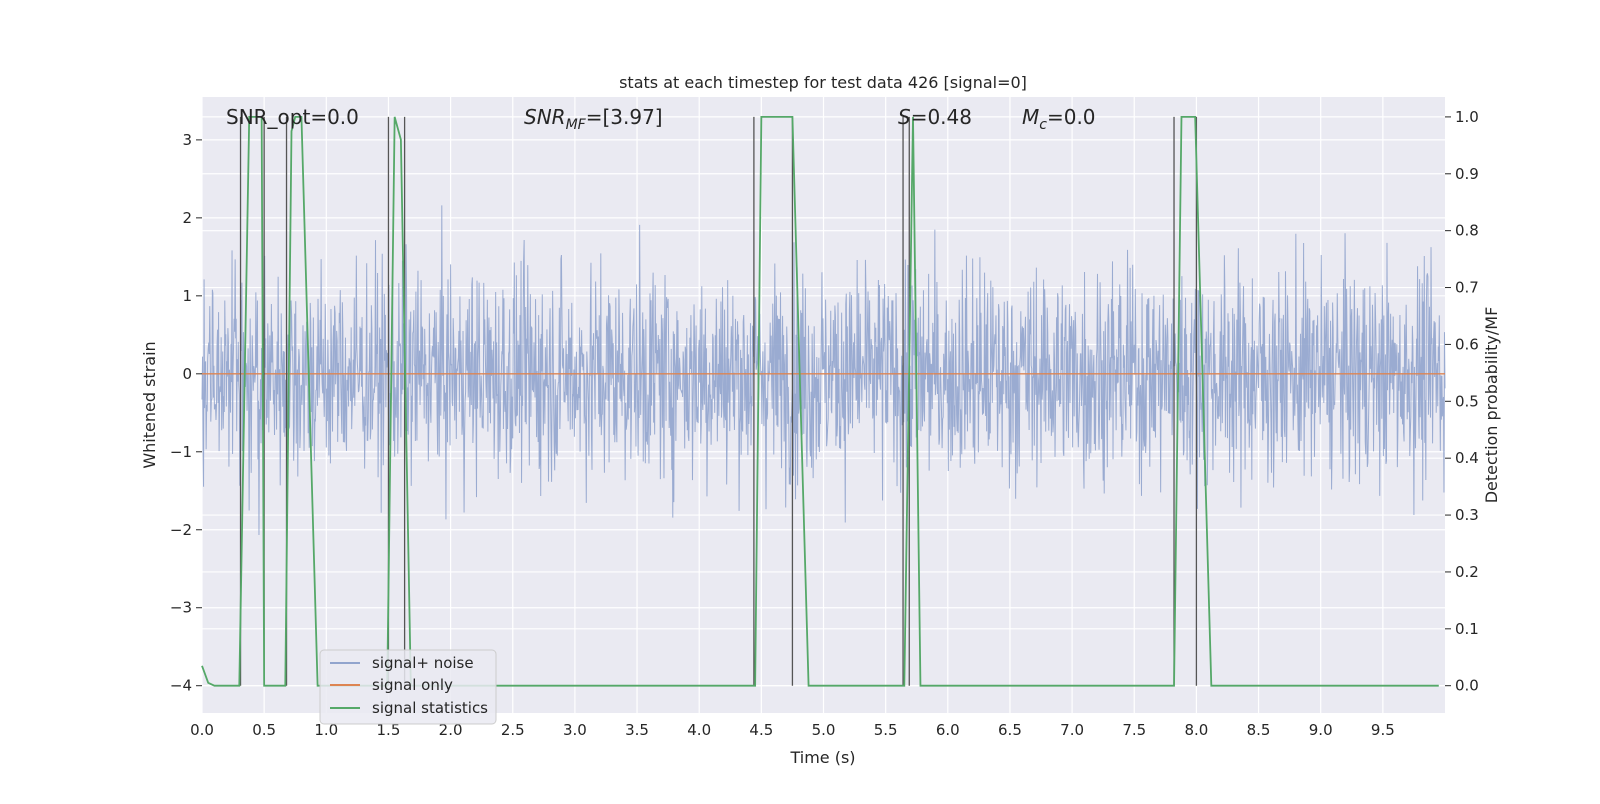 This screenshot has height=804, width=1600. What do you see at coordinates (824, 730) in the screenshot?
I see `x-tick-label: 5.0` at bounding box center [824, 730].